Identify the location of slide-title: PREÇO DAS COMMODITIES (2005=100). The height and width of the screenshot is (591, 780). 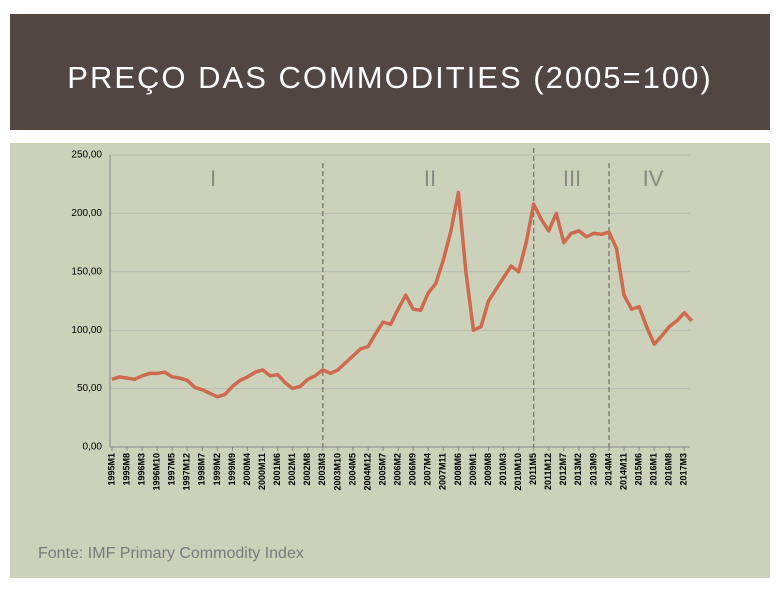
(390, 77).